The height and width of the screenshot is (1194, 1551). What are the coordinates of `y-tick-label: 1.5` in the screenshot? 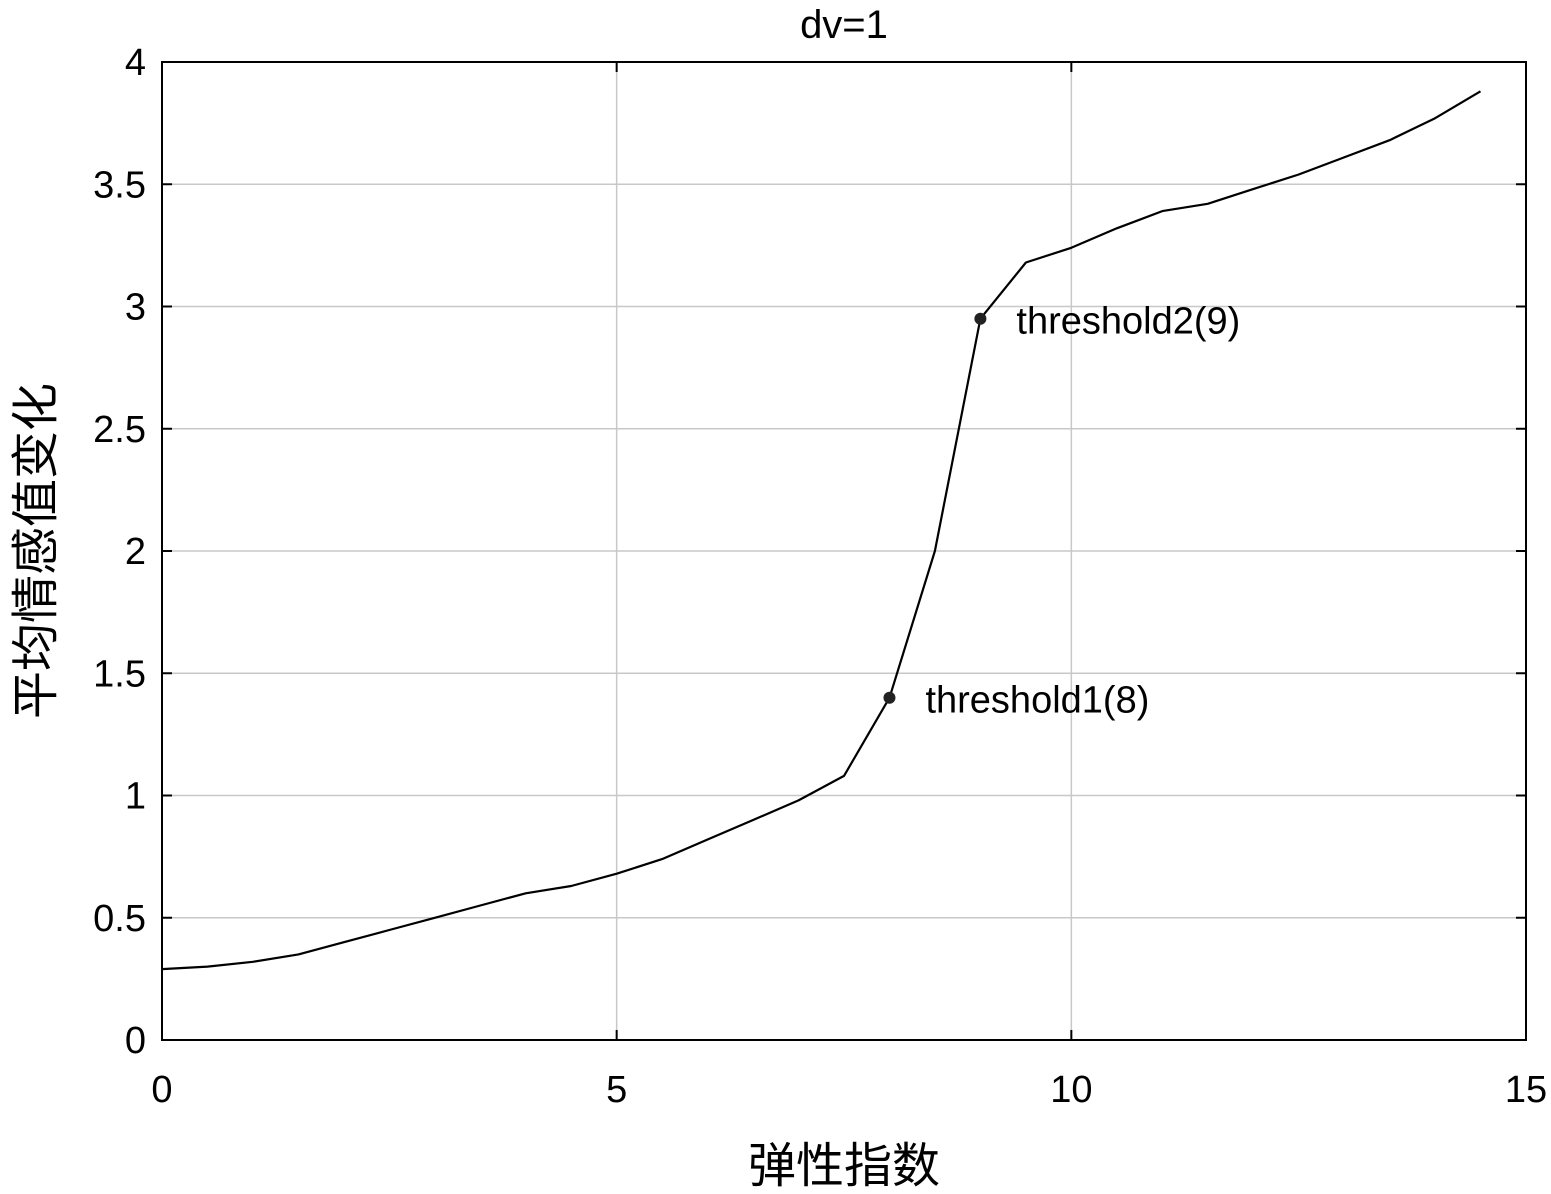 It's located at (119, 674).